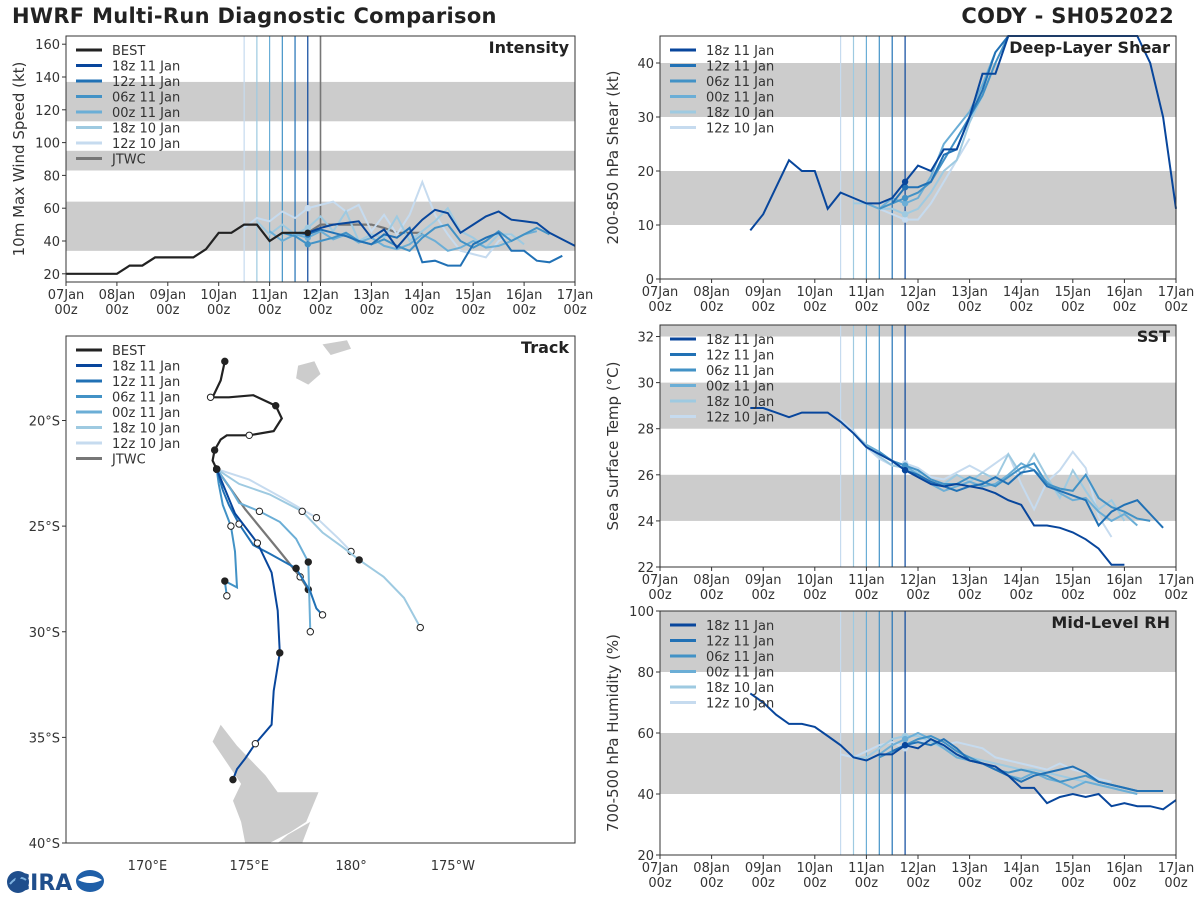 The image size is (1200, 900). What do you see at coordinates (44, 633) in the screenshot?
I see `y-tick-label: 30°S` at bounding box center [44, 633].